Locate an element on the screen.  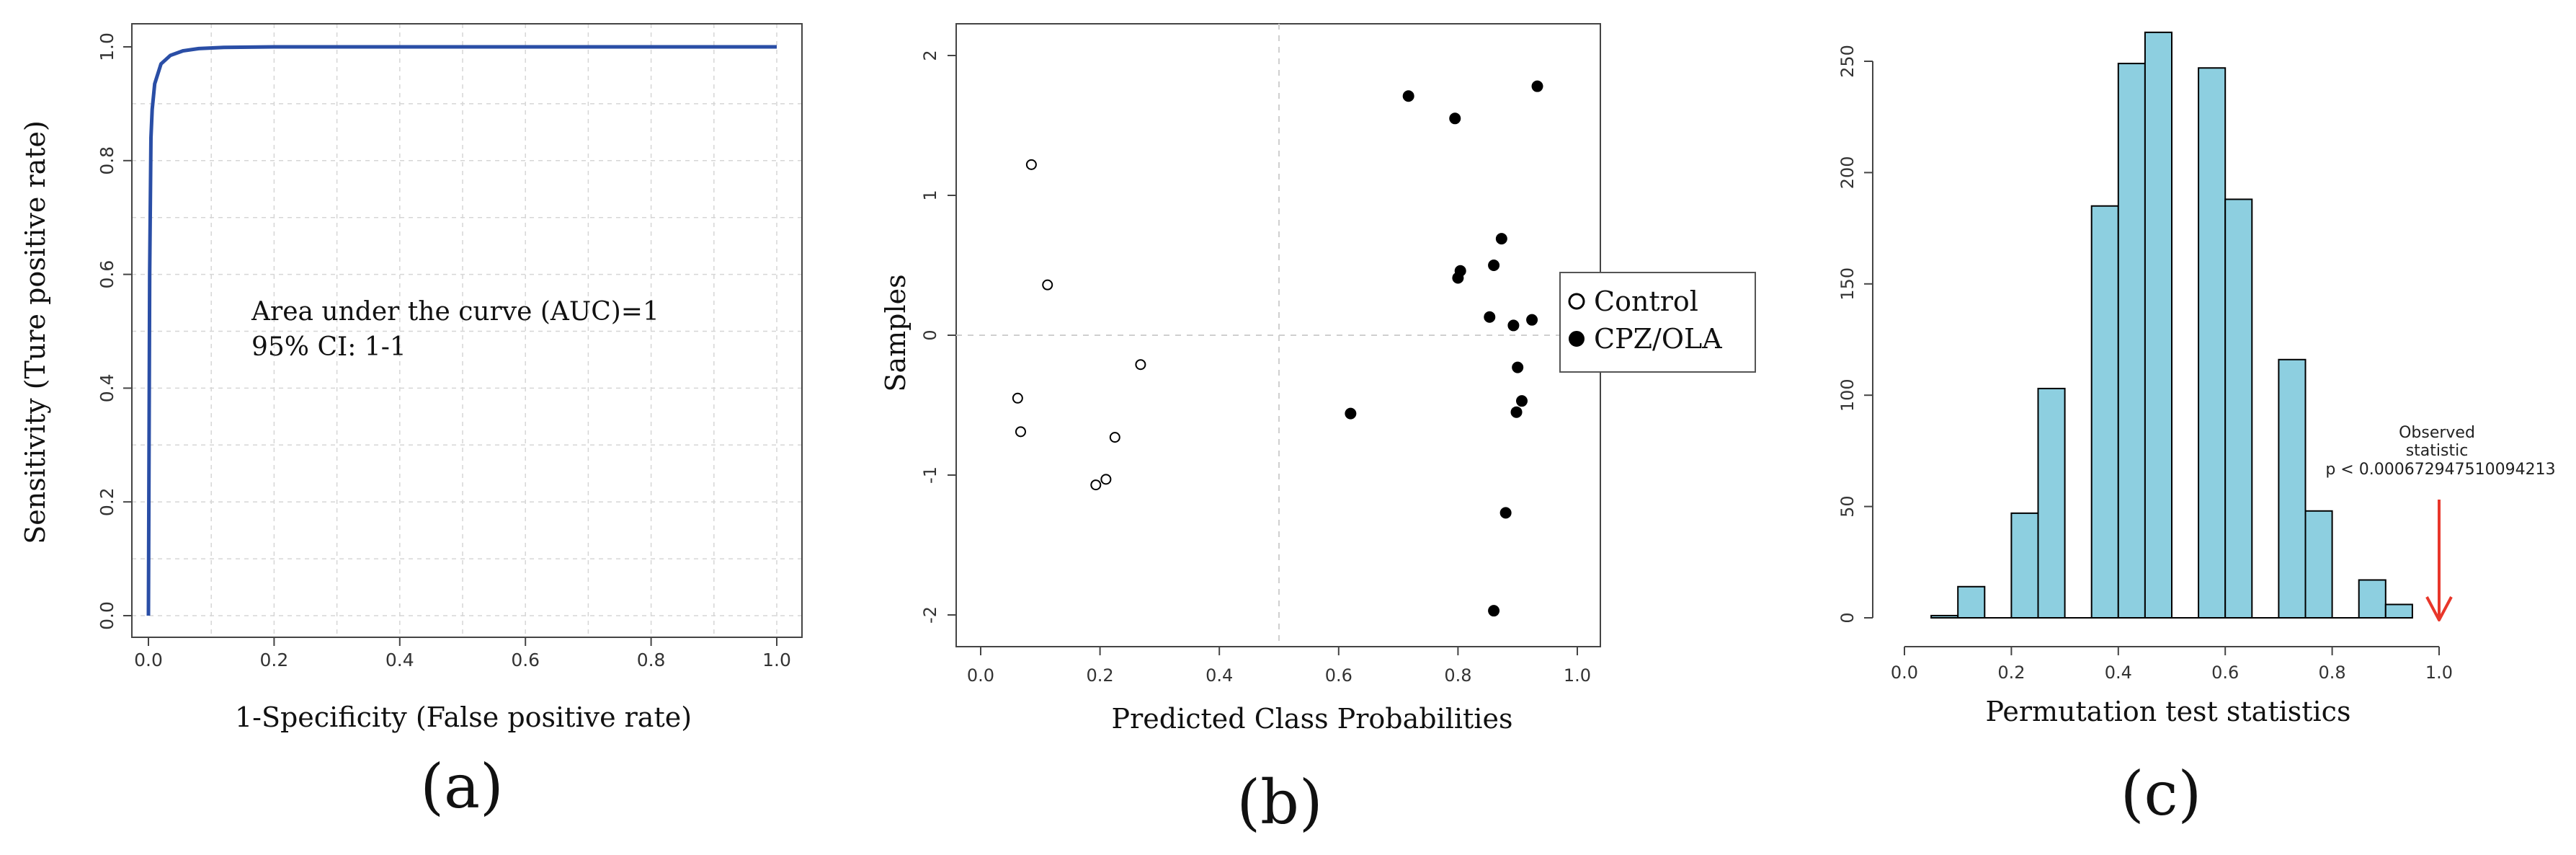
legend-cpz-ola-marker is located at coordinates (1577, 339).